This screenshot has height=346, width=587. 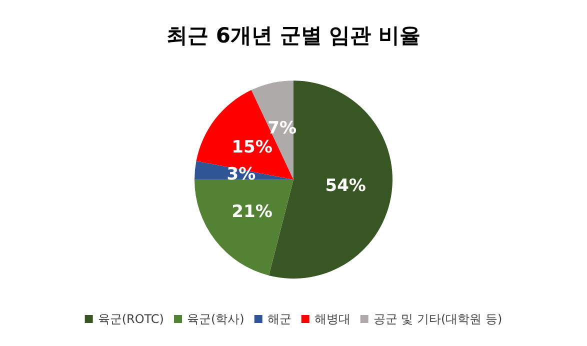 I want to click on data-label: 21%, so click(x=252, y=212).